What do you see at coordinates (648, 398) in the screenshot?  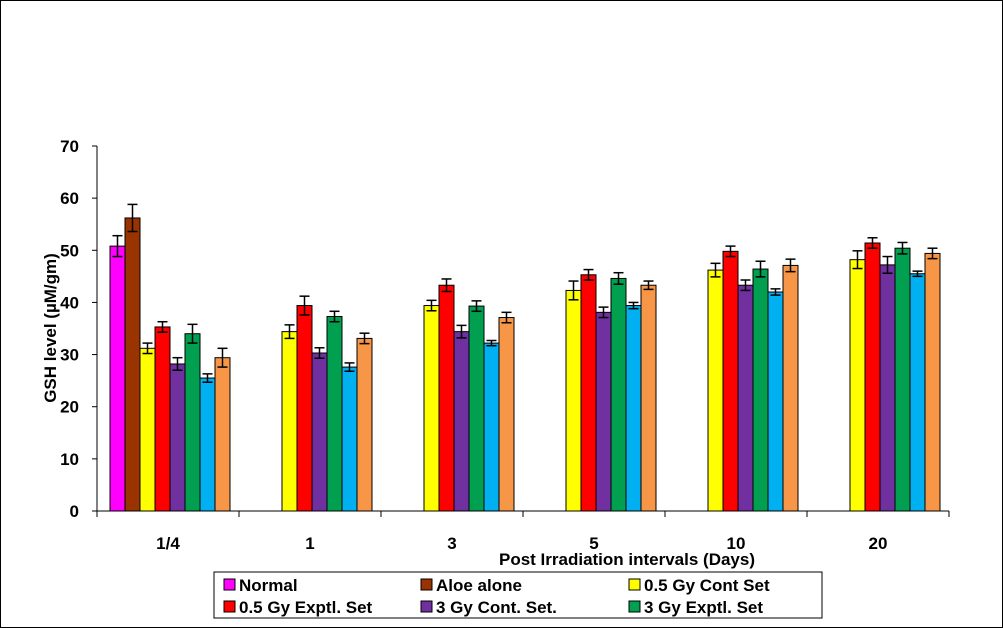 I see `bar-series7-cat3` at bounding box center [648, 398].